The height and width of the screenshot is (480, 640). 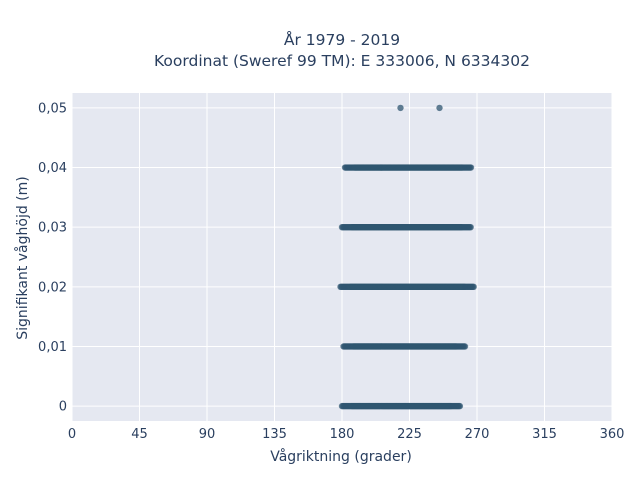 I want to click on x-tick-label: 90, so click(x=207, y=434).